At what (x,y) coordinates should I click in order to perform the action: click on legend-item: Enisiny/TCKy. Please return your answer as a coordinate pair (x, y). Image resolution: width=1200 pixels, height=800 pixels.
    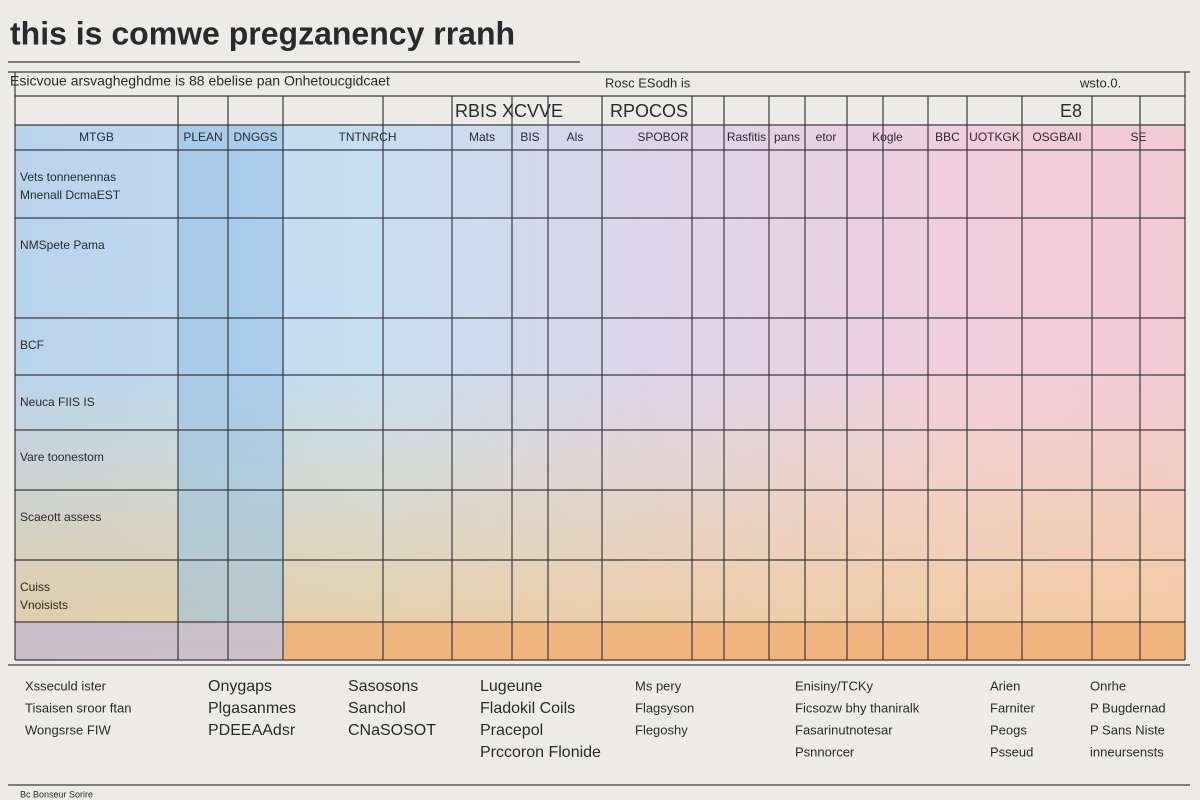
    Looking at the image, I should click on (834, 685).